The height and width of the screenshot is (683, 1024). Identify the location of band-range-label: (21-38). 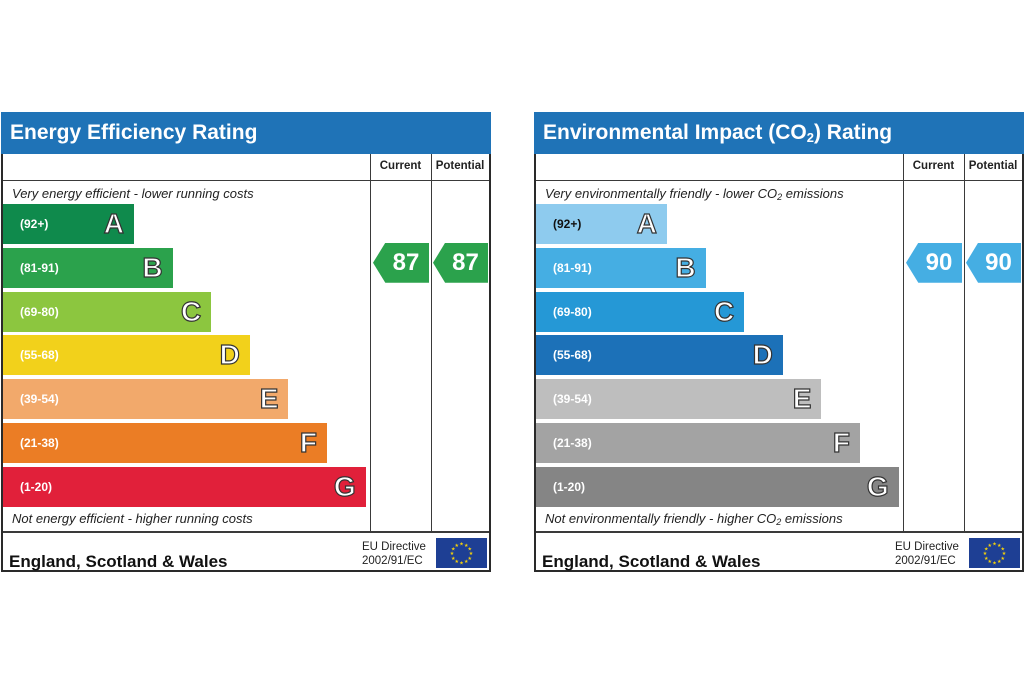
(572, 443).